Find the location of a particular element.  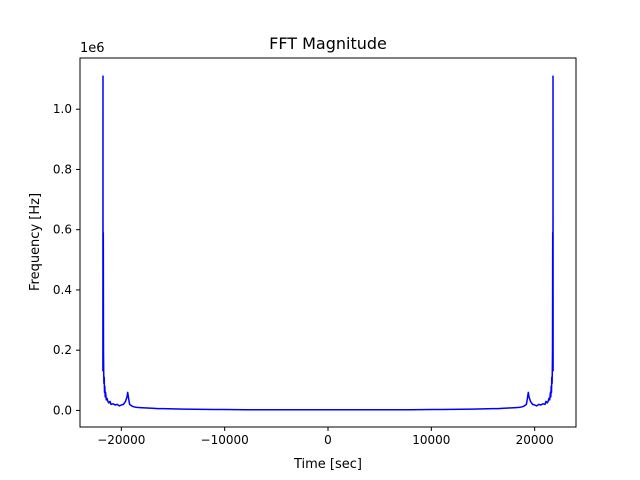

y-tick-label: 0.6 is located at coordinates (62, 230).